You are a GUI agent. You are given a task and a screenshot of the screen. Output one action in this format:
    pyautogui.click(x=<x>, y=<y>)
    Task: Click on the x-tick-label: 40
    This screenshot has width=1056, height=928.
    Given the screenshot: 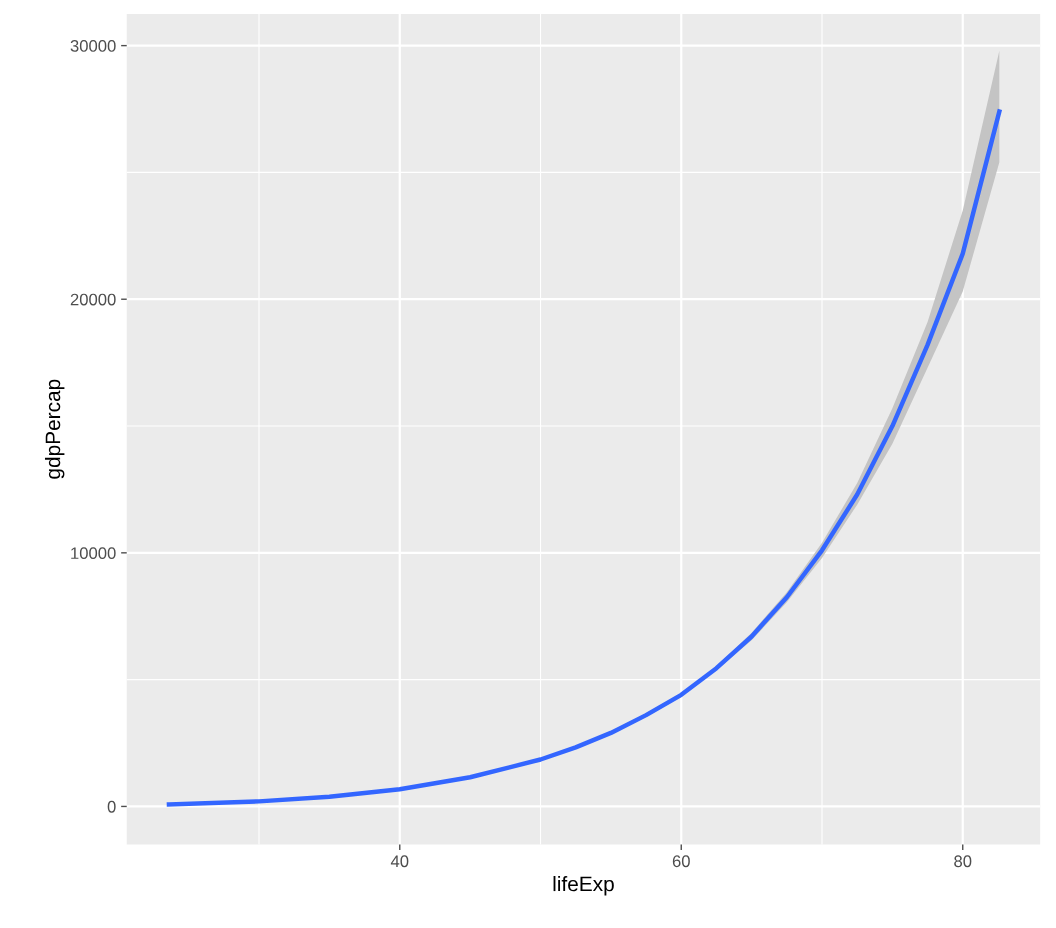 What is the action you would take?
    pyautogui.click(x=399, y=861)
    